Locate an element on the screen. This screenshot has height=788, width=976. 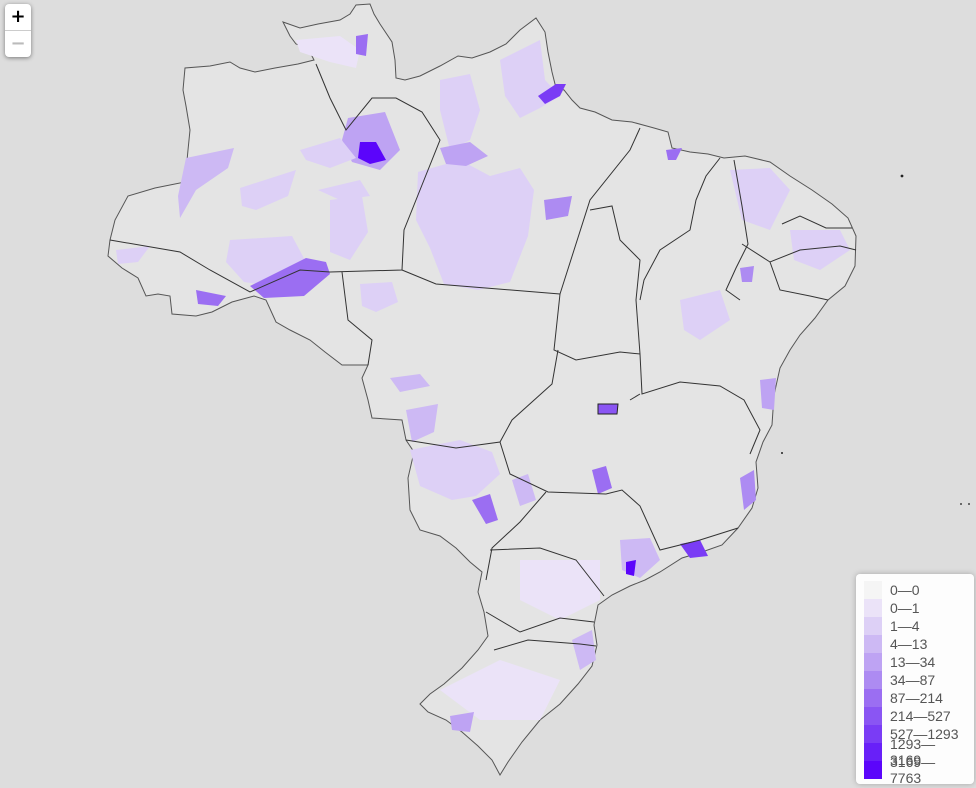
legend-label: 0—0 is located at coordinates (905, 590).